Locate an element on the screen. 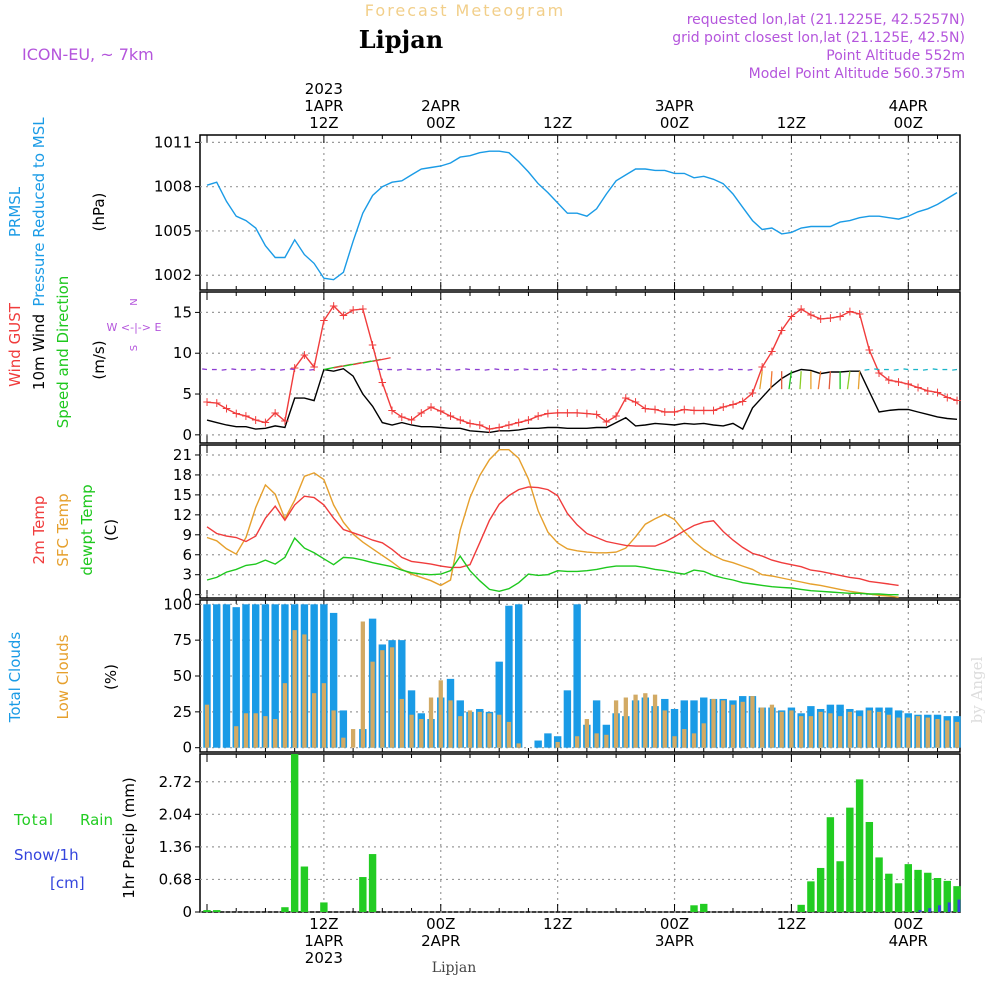 This screenshot has height=1000, width=1000. top-time-label: 2023 is located at coordinates (324, 89).